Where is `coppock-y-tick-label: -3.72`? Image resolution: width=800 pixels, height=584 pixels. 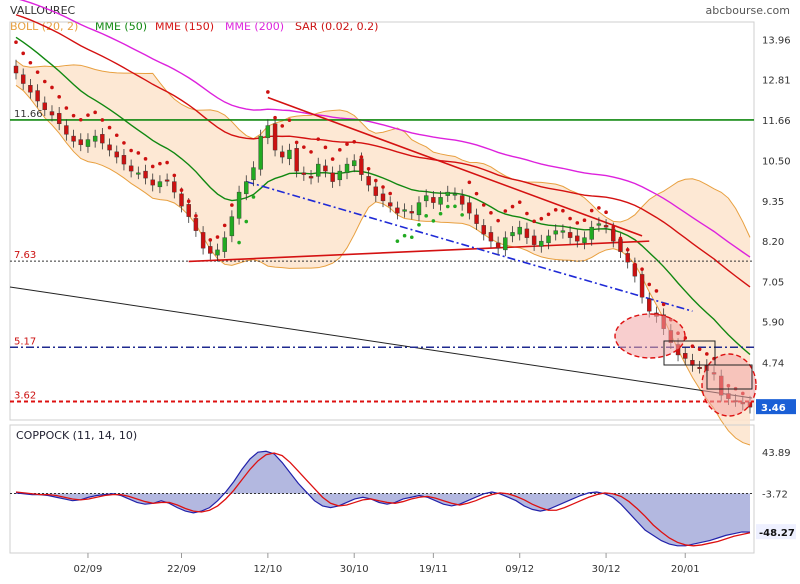
coppock-y-tick-label: -3.72 is located at coordinates (775, 495).